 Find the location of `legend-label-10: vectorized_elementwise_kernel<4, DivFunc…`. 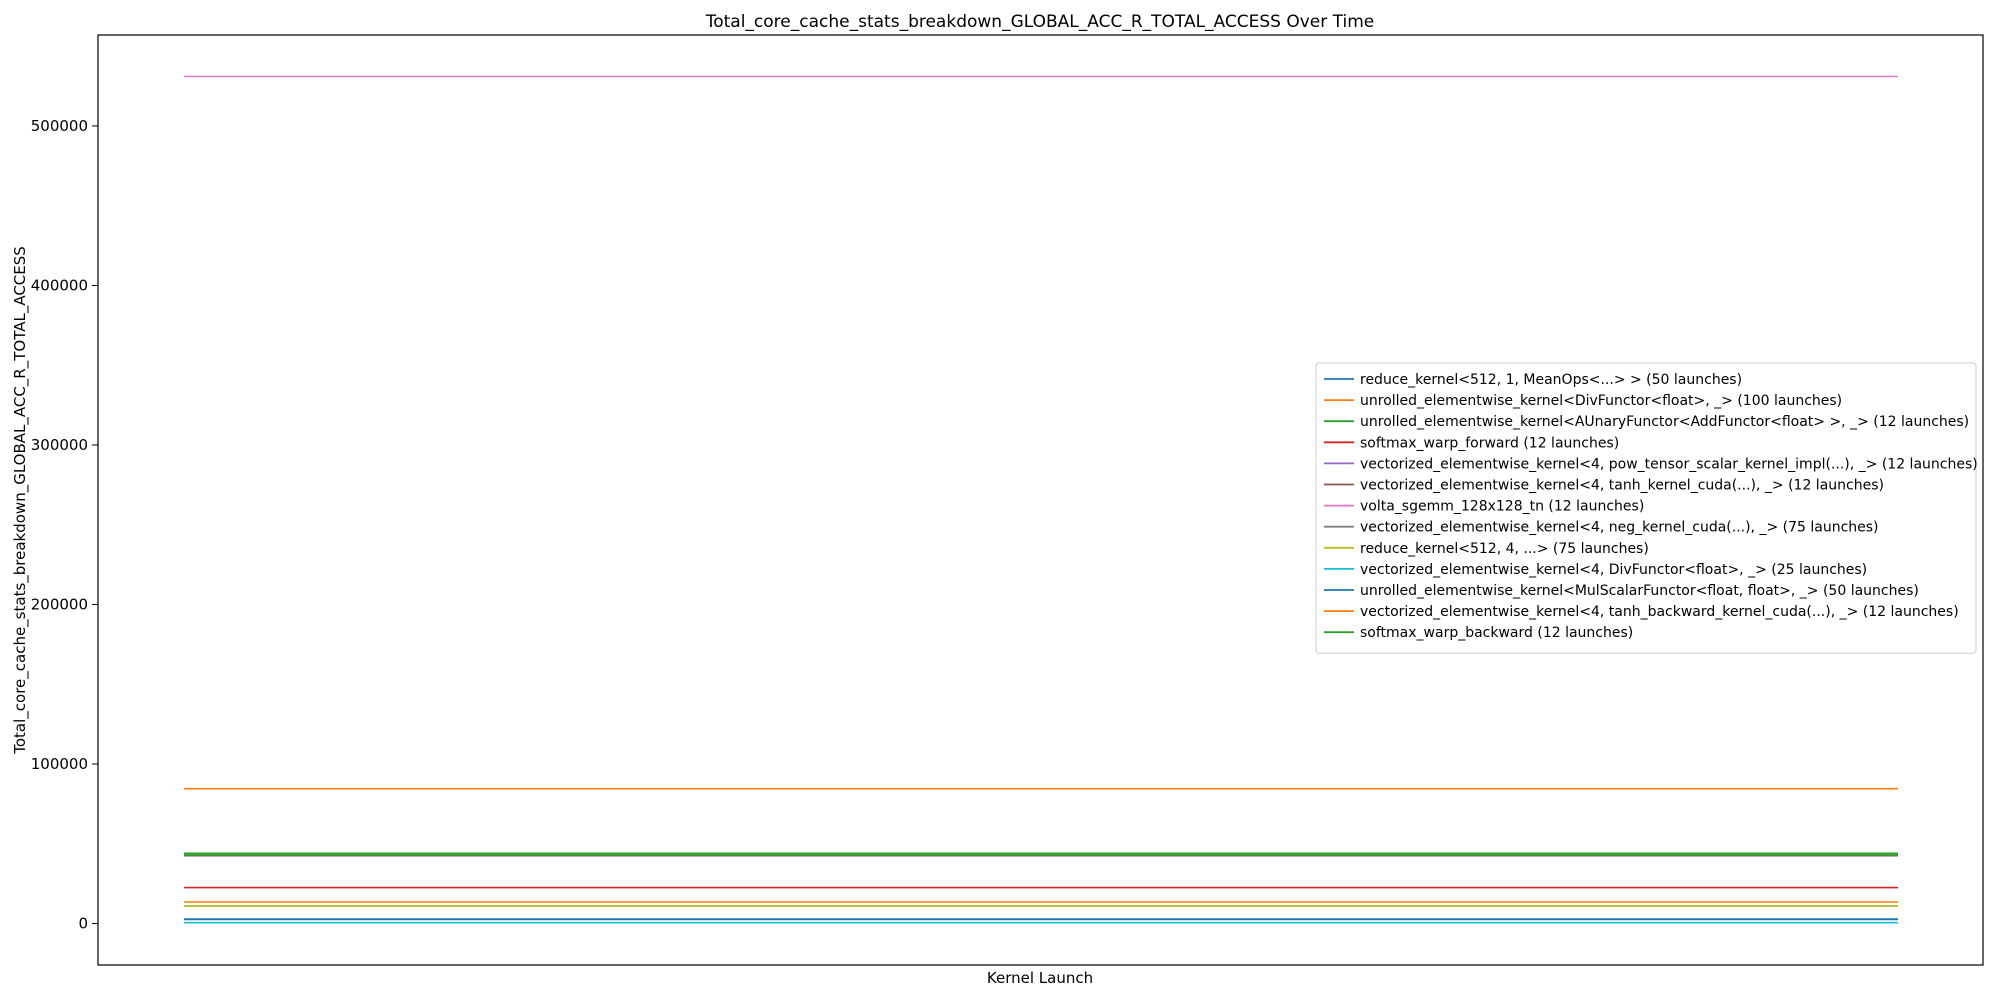

legend-label-10: vectorized_elementwise_kernel<4, DivFunc… is located at coordinates (1613, 570).